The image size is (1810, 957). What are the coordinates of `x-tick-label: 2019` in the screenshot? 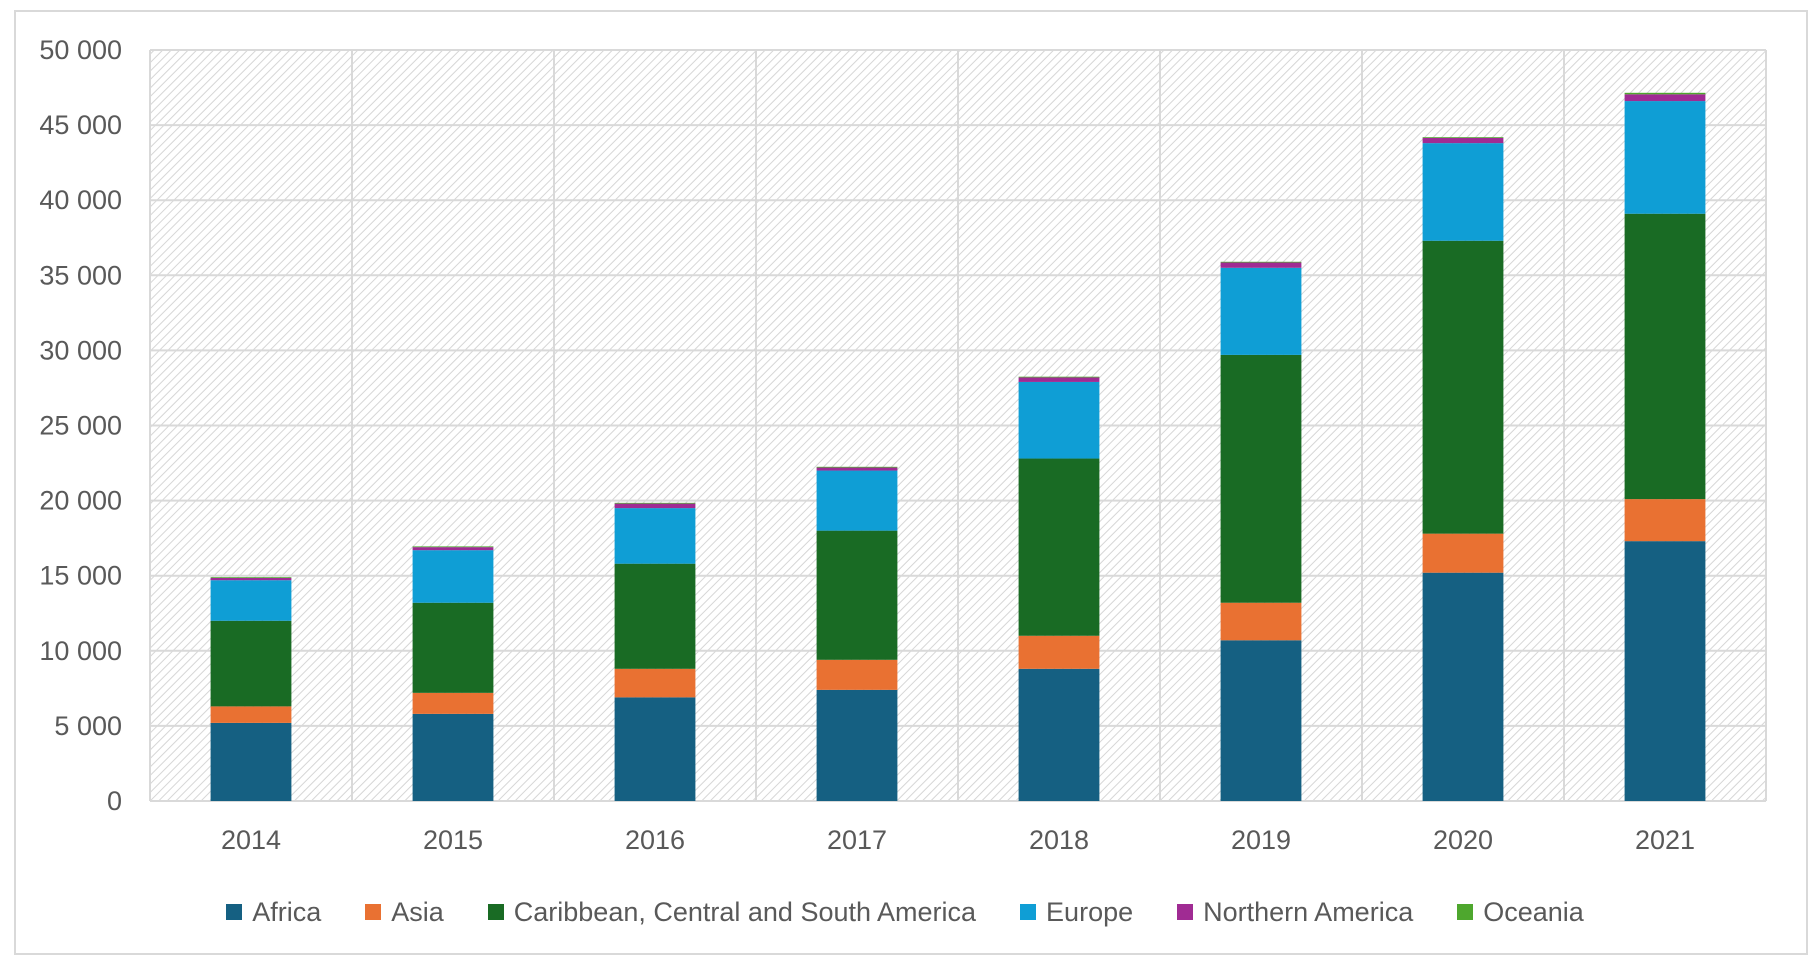 It's located at (1261, 840).